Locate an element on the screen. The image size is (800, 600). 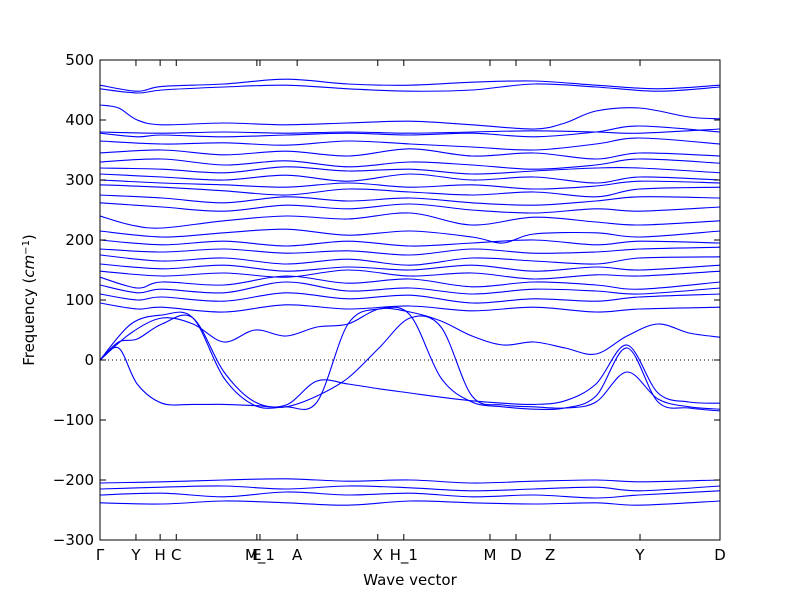
x-tick-label: H is located at coordinates (159, 555).